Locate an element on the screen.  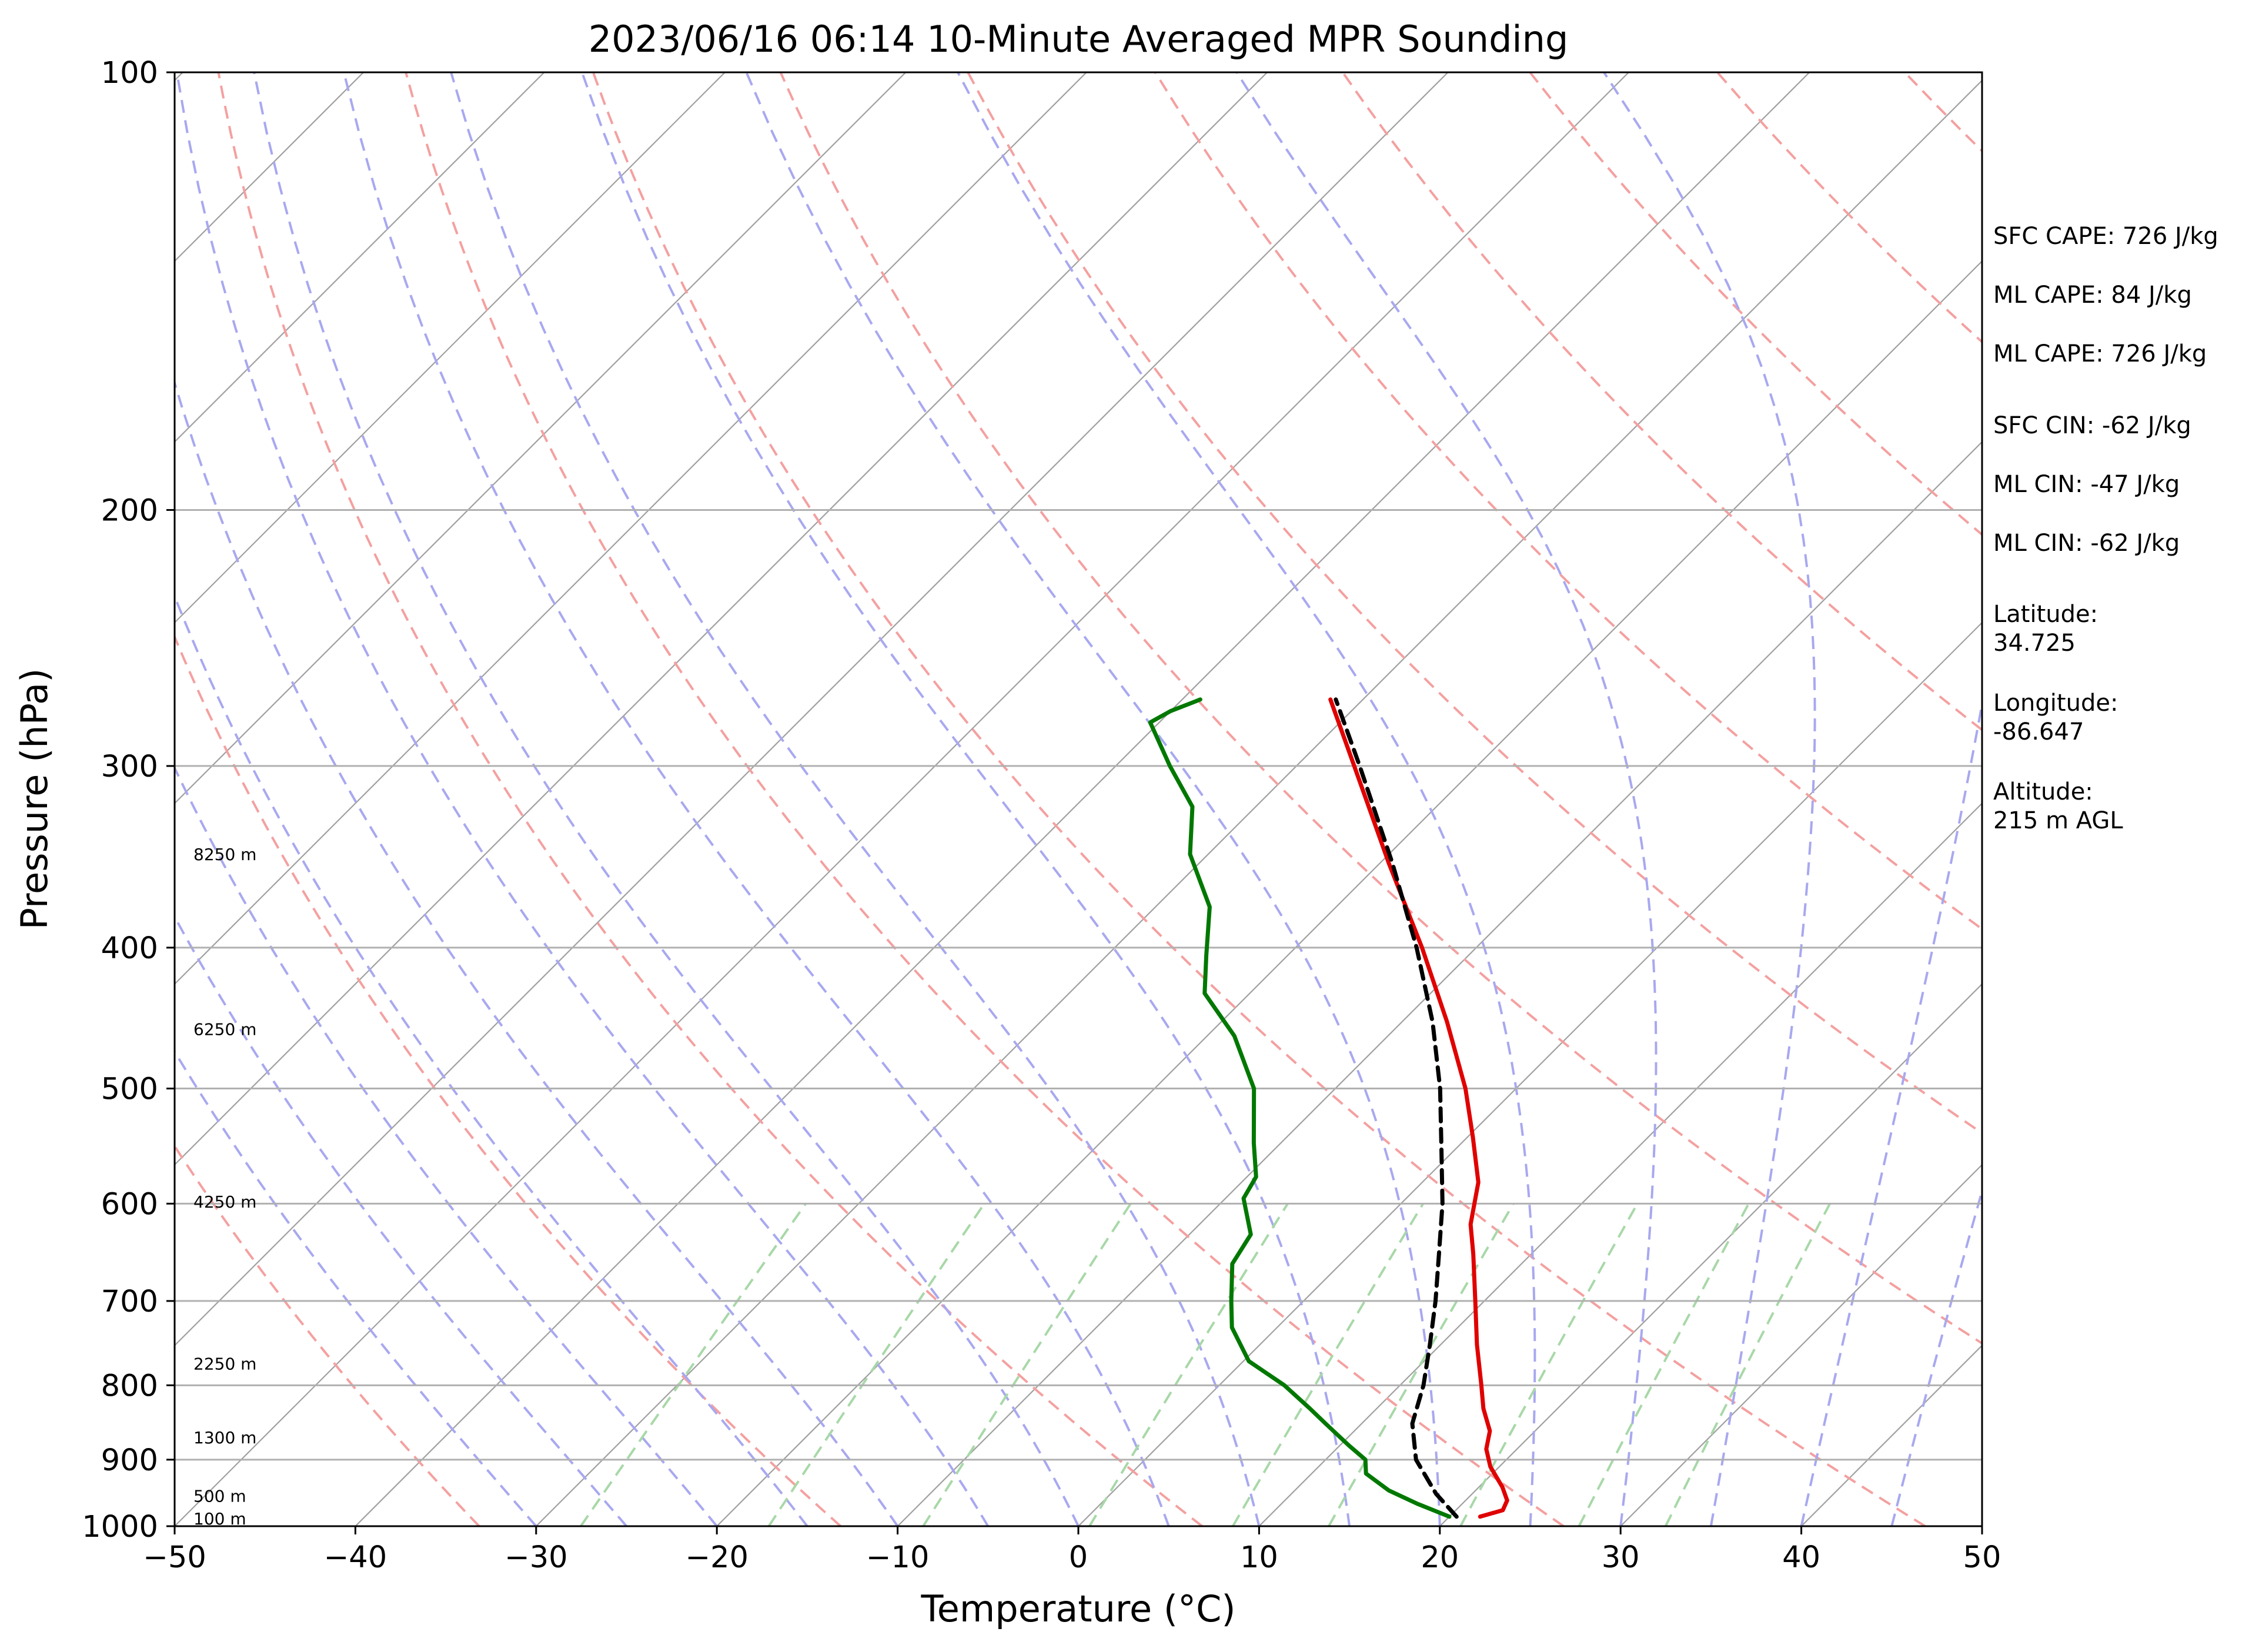
y-tick-label: 300 is located at coordinates (129, 767).